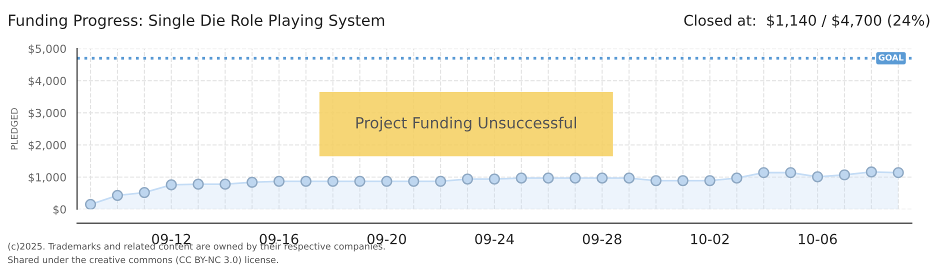  I want to click on chart-title: Funding Progress: Single Die Role Playing System, so click(196, 21).